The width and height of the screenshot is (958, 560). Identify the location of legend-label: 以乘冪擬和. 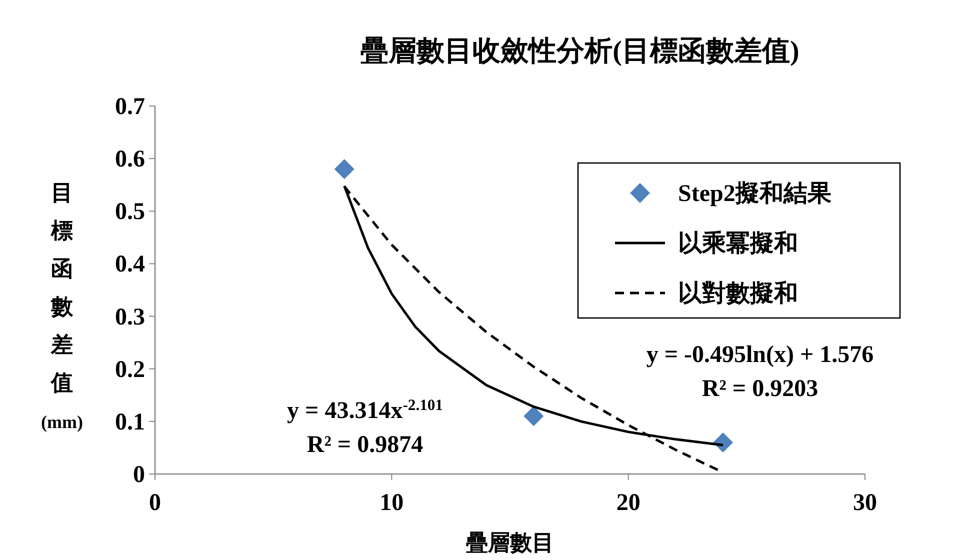
(738, 243).